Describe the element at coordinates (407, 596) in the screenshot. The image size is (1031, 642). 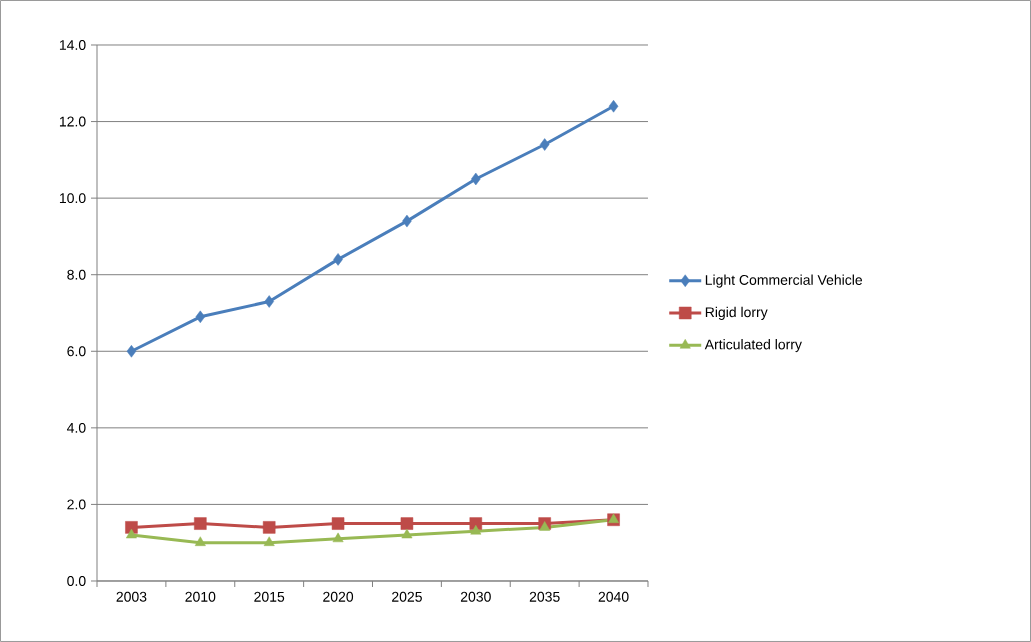
I see `x-tick-label: 2025` at that location.